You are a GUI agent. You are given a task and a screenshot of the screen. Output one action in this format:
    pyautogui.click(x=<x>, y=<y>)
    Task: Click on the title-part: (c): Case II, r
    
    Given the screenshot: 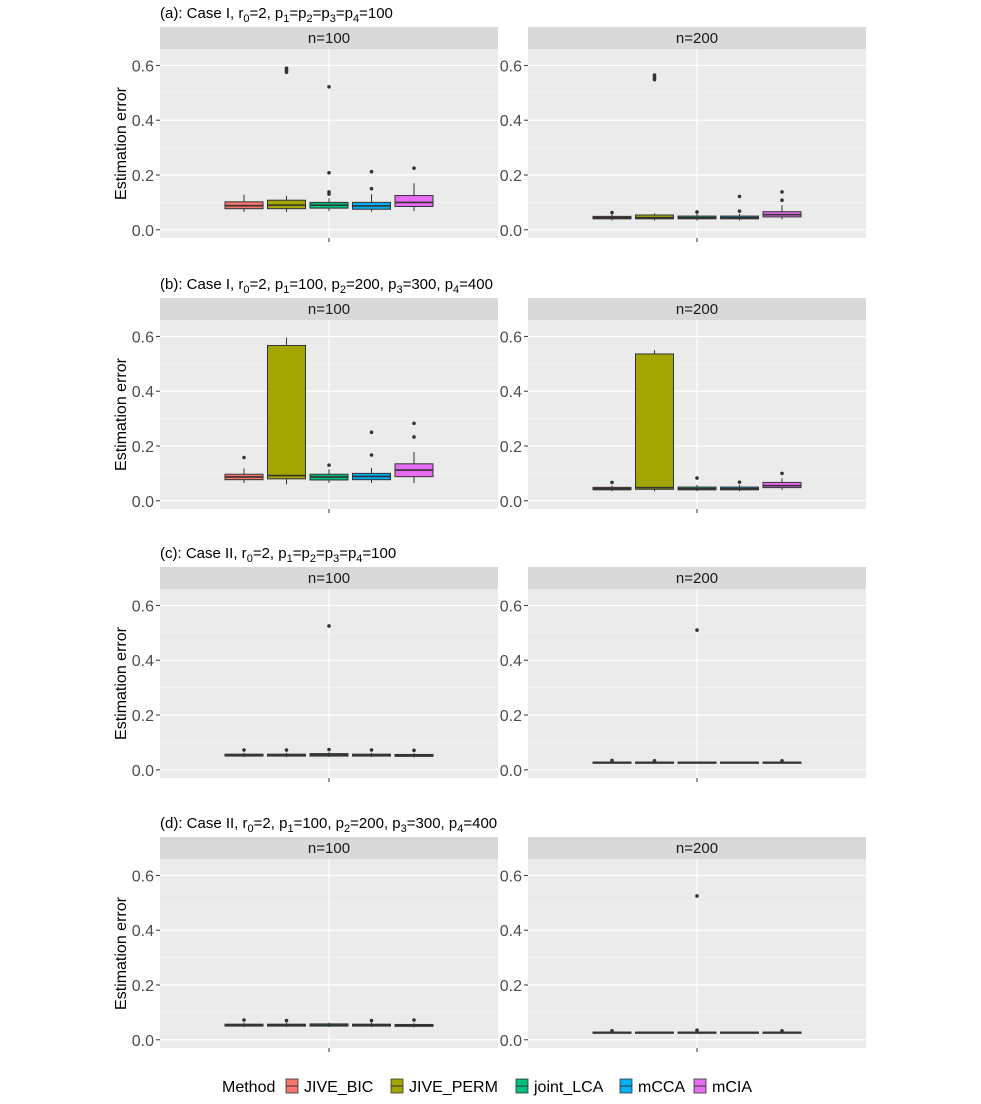 What is the action you would take?
    pyautogui.click(x=203, y=553)
    